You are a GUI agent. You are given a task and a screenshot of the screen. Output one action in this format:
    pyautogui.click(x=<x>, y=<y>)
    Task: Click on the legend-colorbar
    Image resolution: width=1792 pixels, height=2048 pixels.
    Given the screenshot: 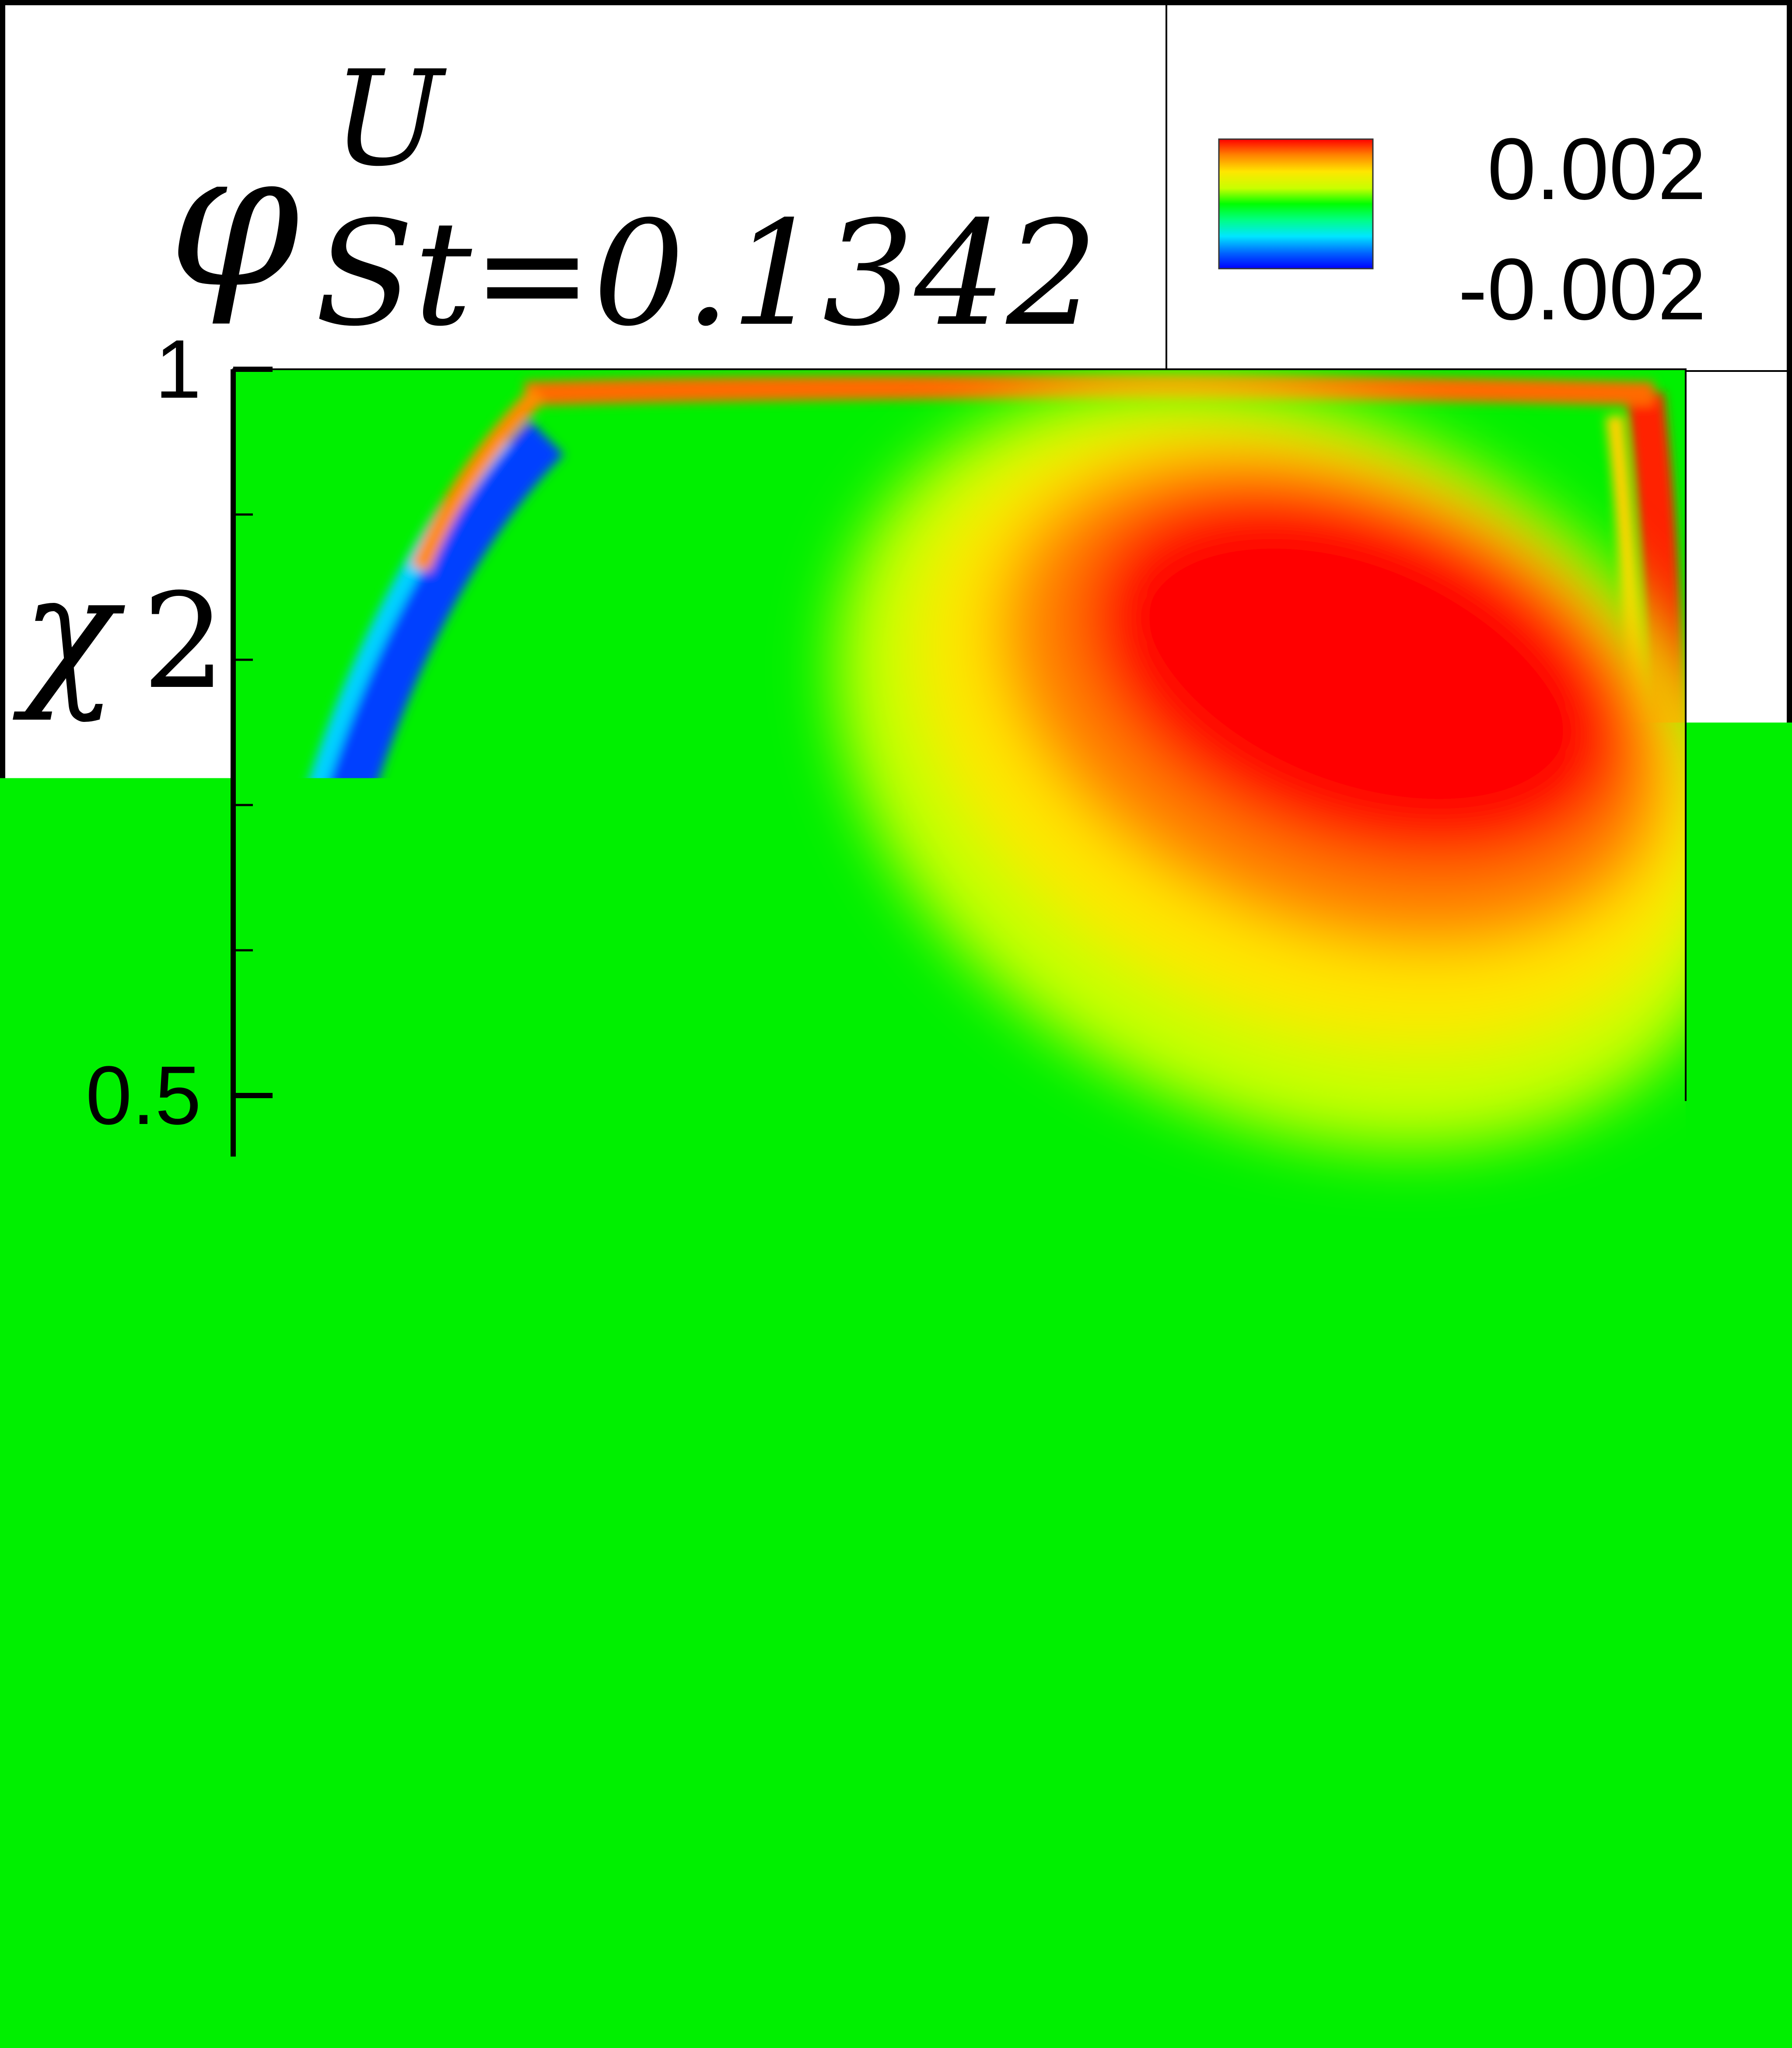 What is the action you would take?
    pyautogui.click(x=1296, y=204)
    